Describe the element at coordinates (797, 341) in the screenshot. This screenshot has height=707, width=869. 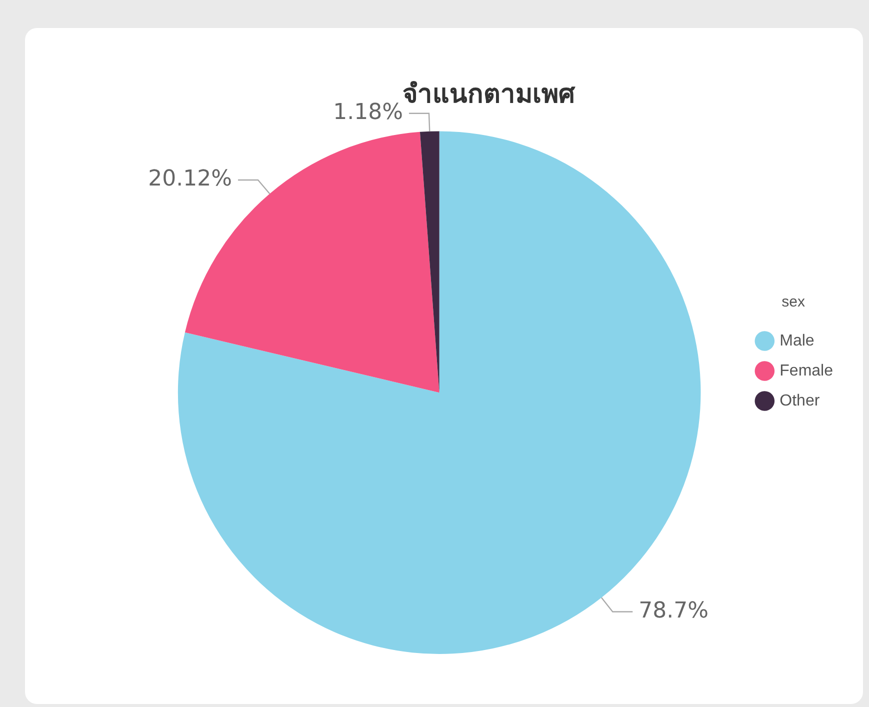
I see `legend-label: Male` at that location.